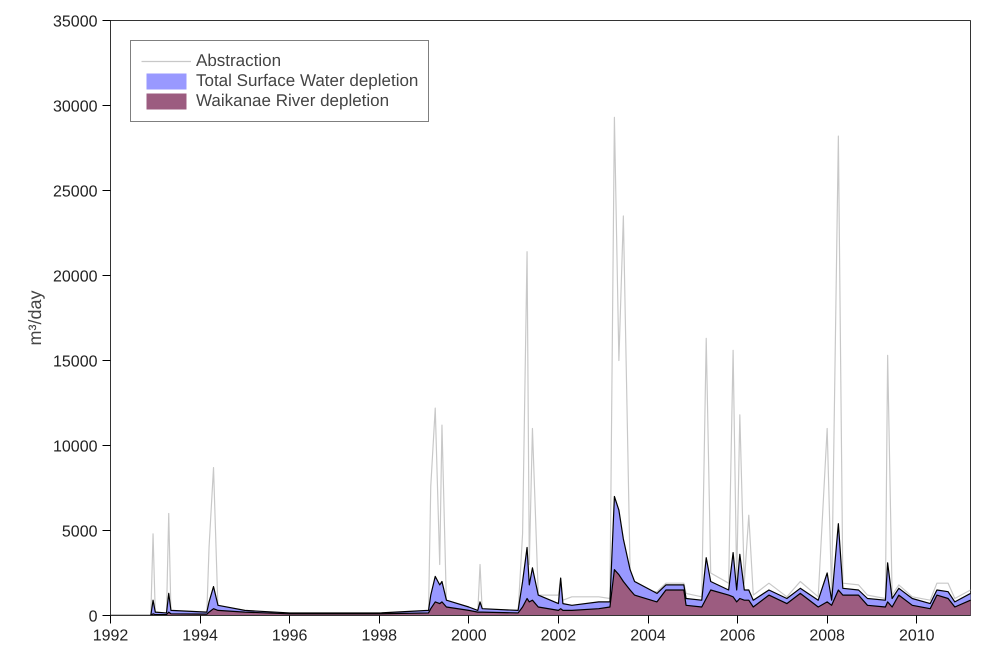  Describe the element at coordinates (827, 636) in the screenshot. I see `x-tick-label: 2008` at that location.